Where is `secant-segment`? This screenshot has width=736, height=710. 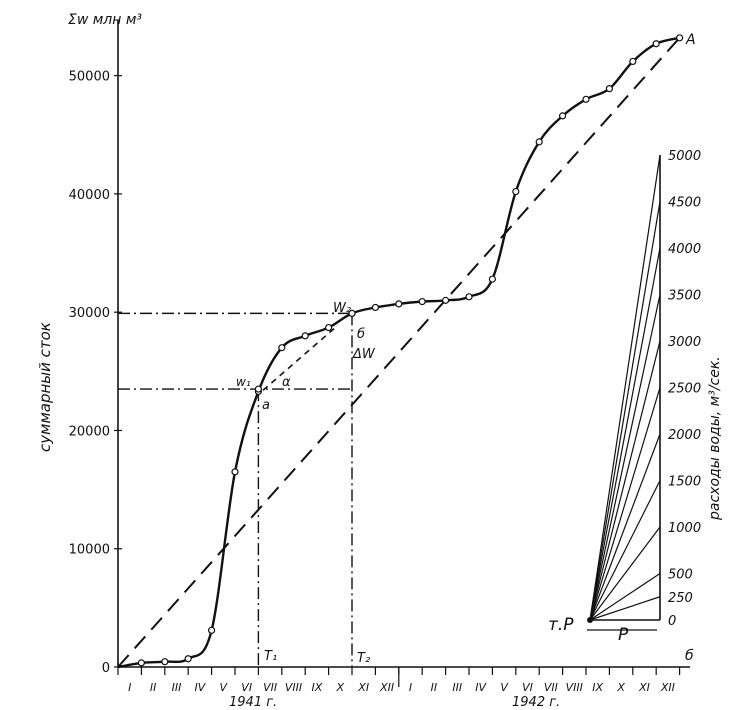
secant-segment is located at coordinates (300, 357).